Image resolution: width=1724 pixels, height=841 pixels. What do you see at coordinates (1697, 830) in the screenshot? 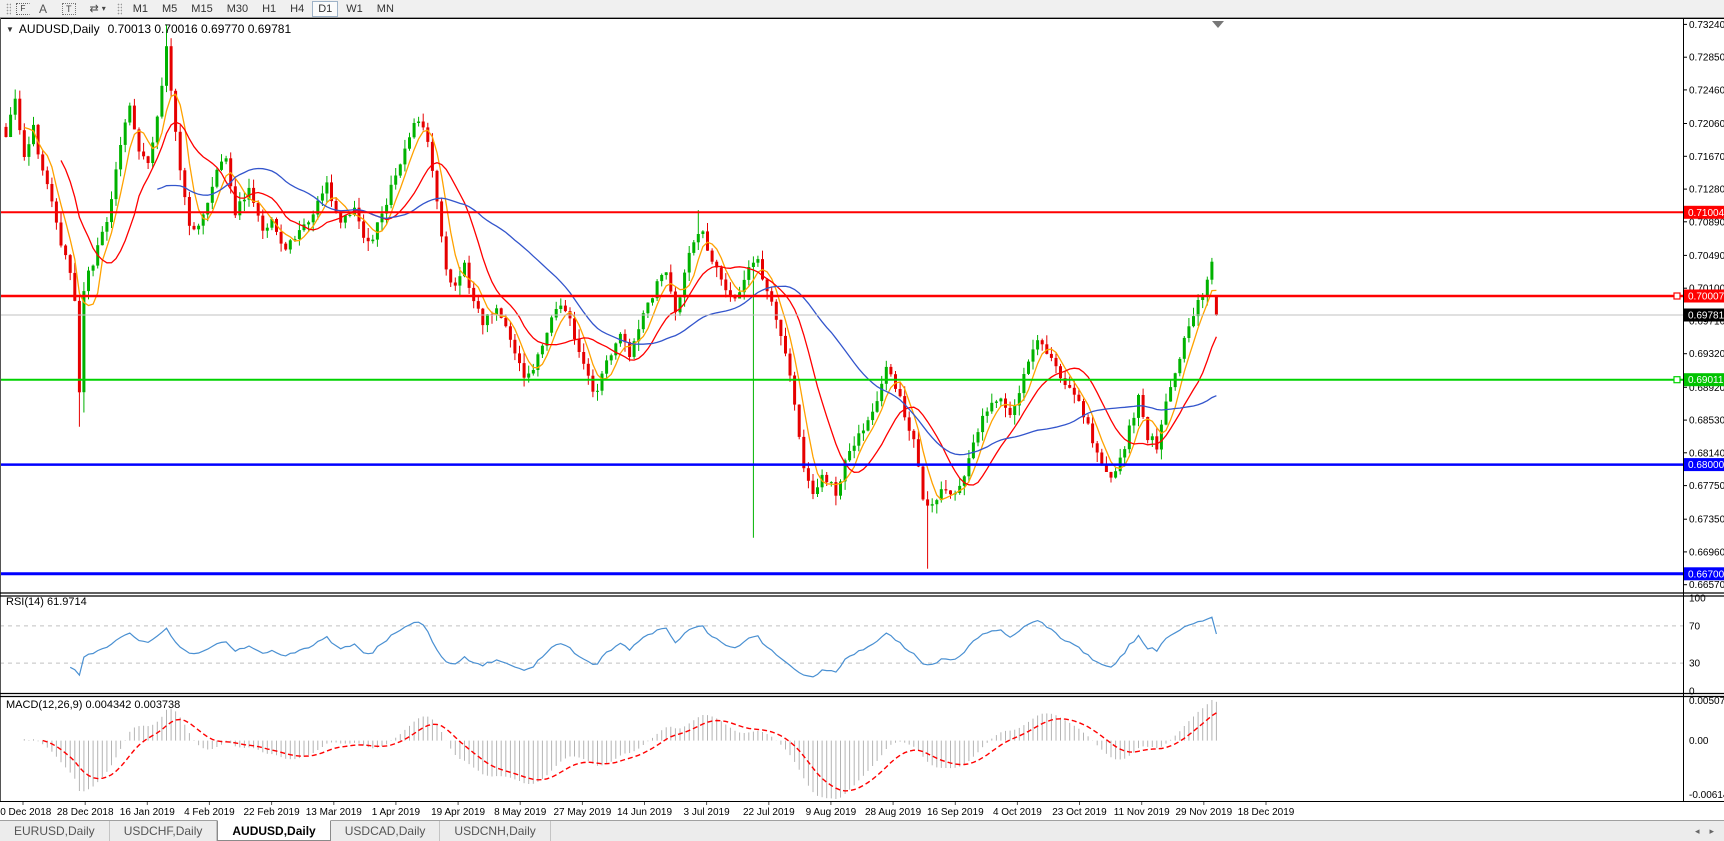
I see `tab-scroll-left-icon: ◂` at bounding box center [1697, 830].